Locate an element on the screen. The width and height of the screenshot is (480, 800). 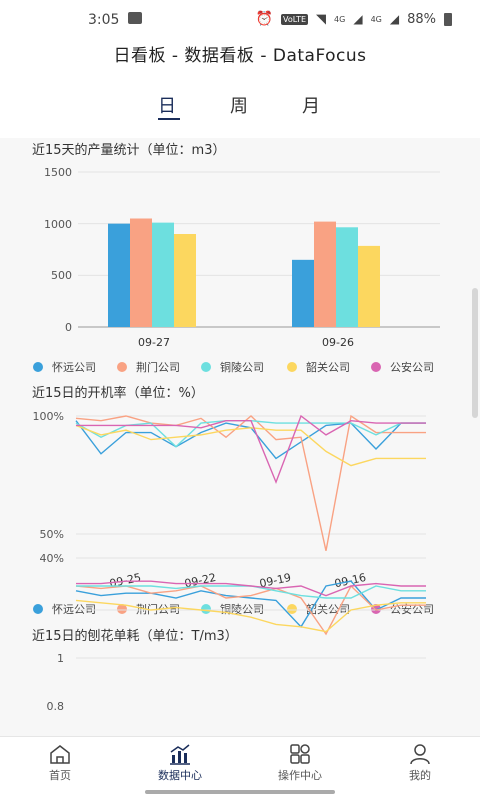
signal-1-icon: ◢ is located at coordinates (358, 19).